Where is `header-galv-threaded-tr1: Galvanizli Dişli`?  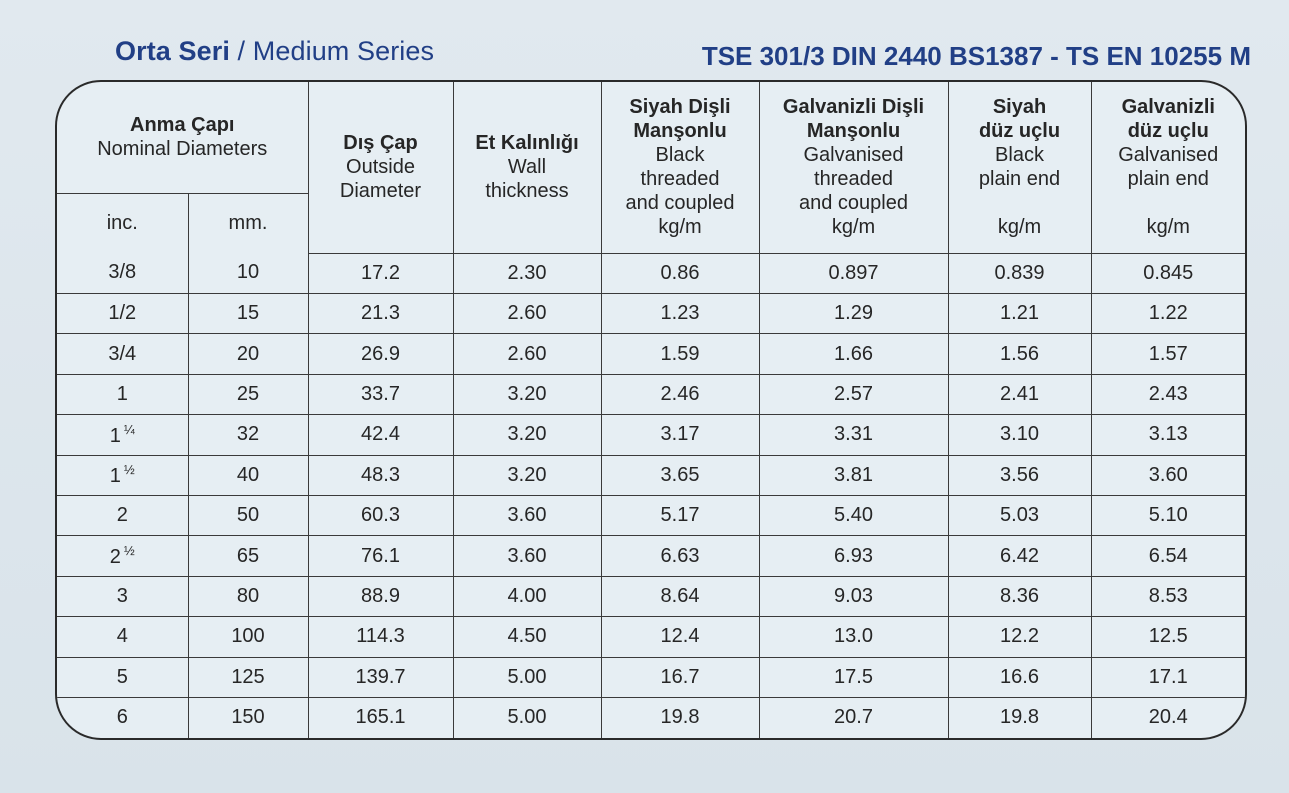 header-galv-threaded-tr1: Galvanizli Dişli is located at coordinates (853, 107).